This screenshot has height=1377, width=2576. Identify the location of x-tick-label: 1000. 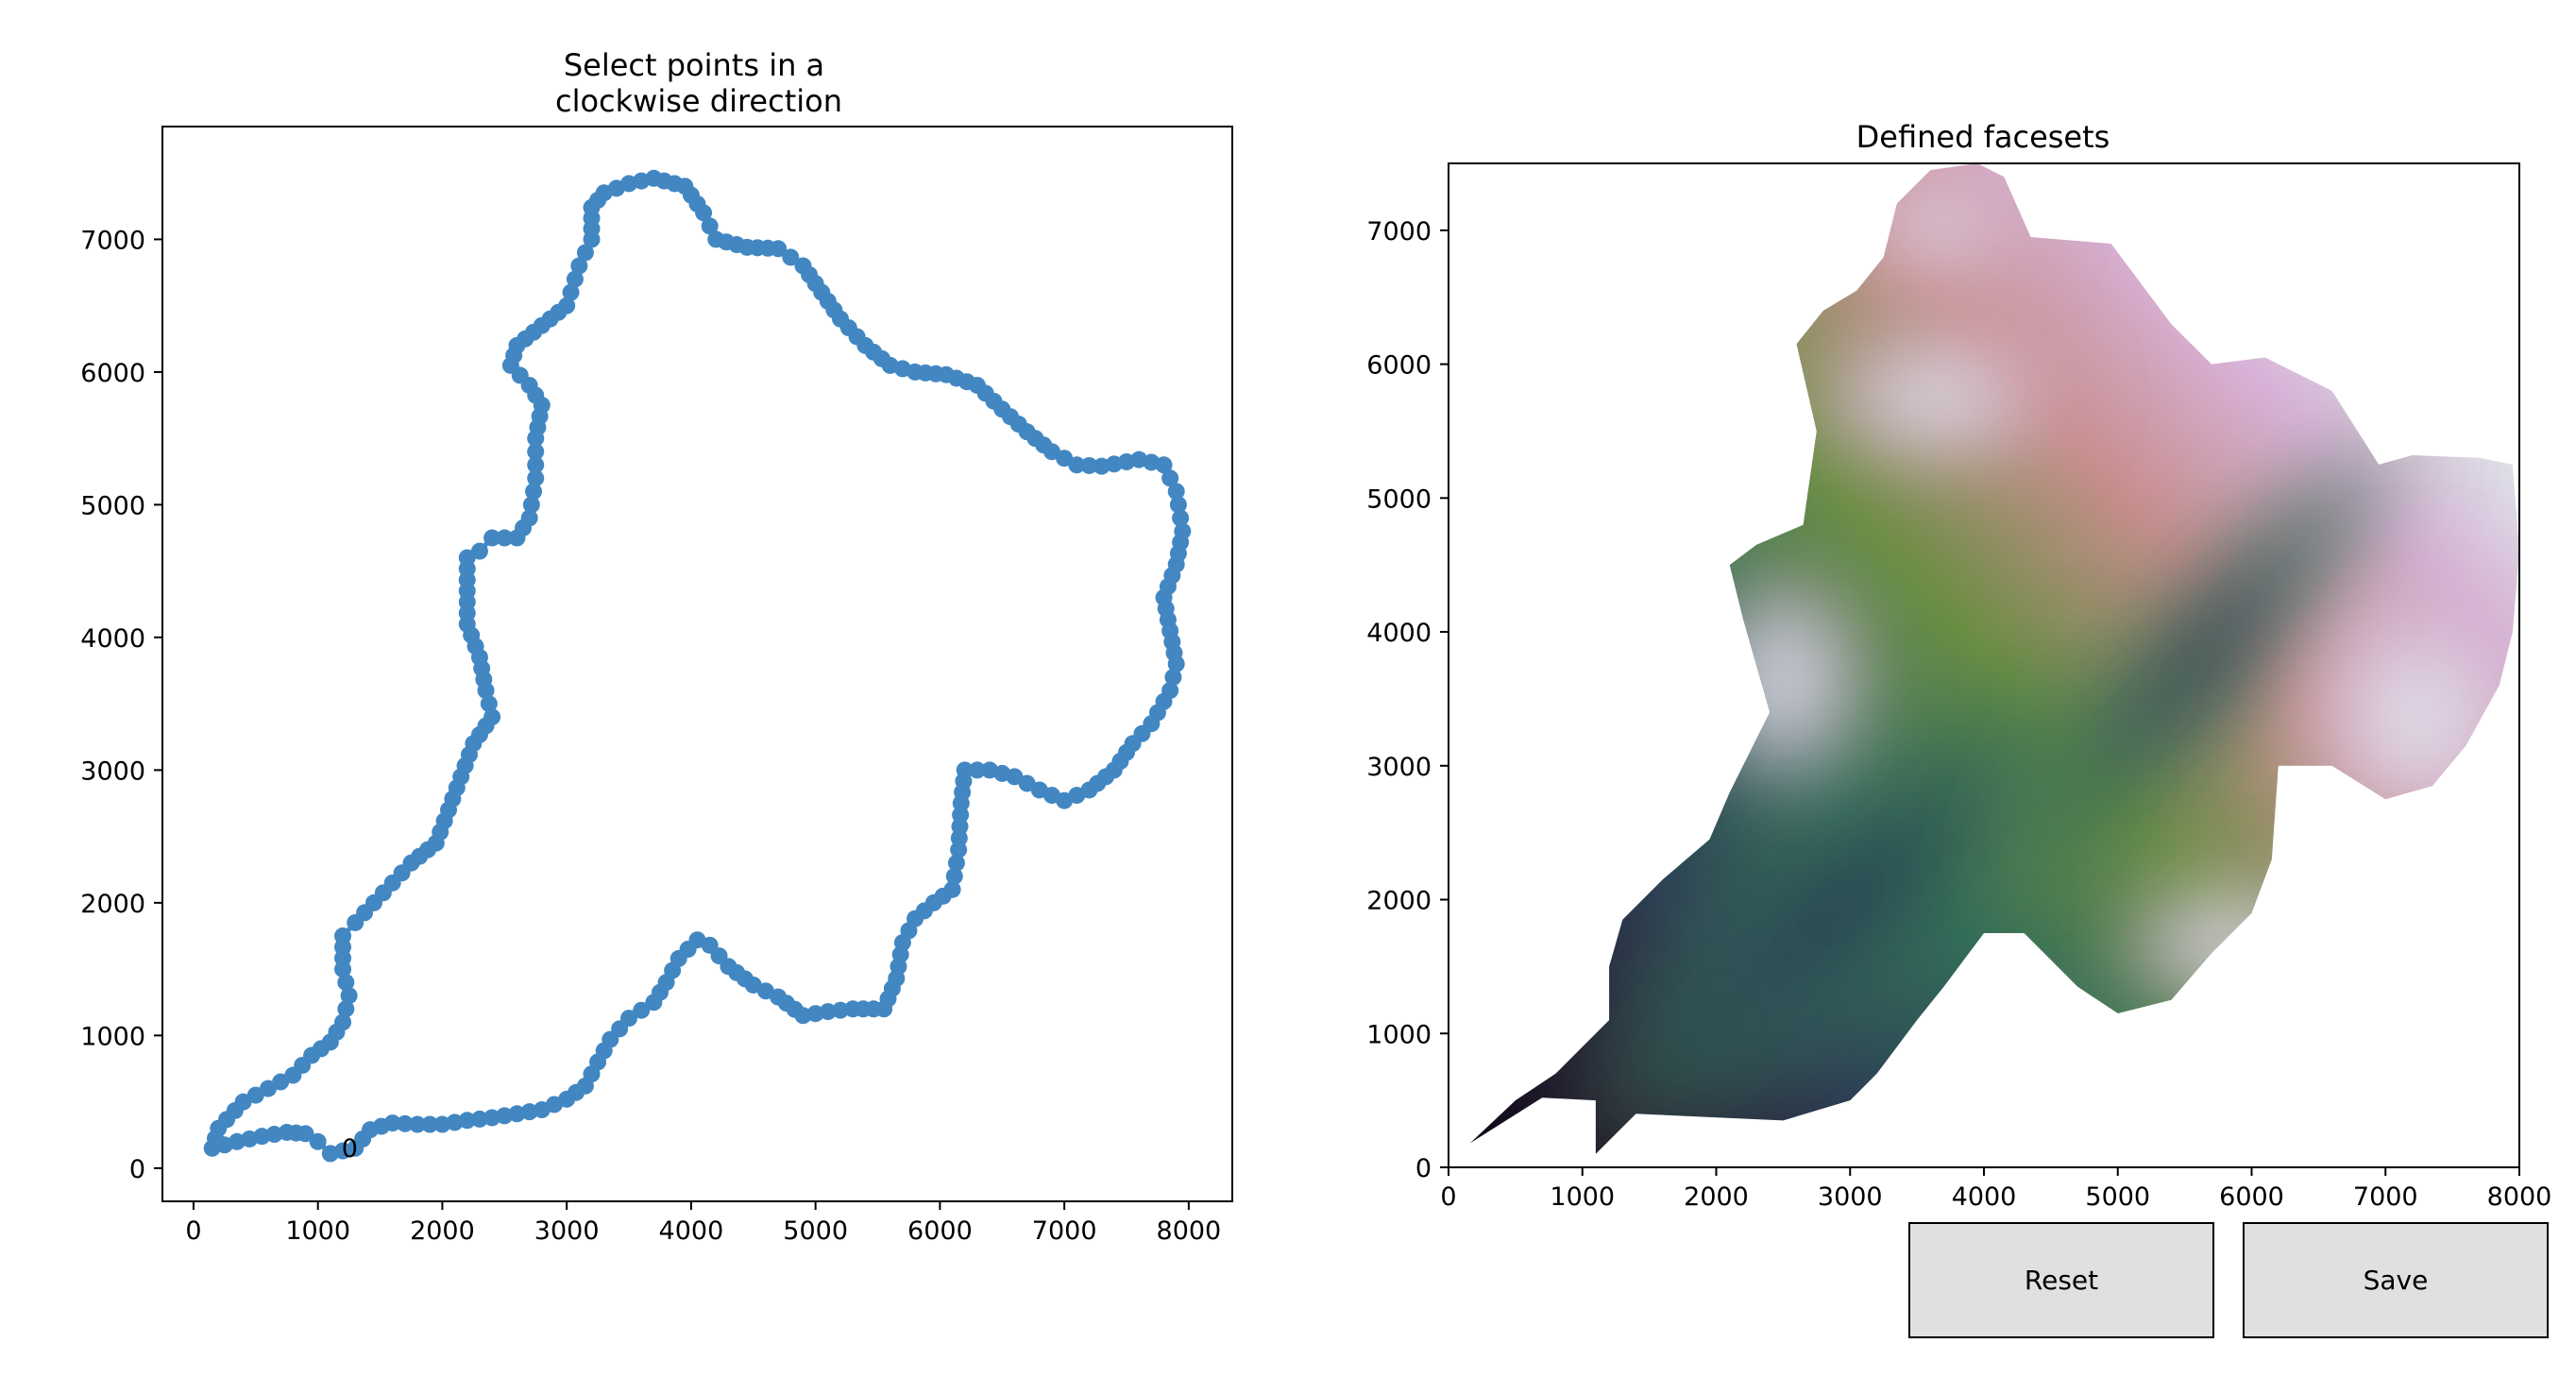
(317, 1231).